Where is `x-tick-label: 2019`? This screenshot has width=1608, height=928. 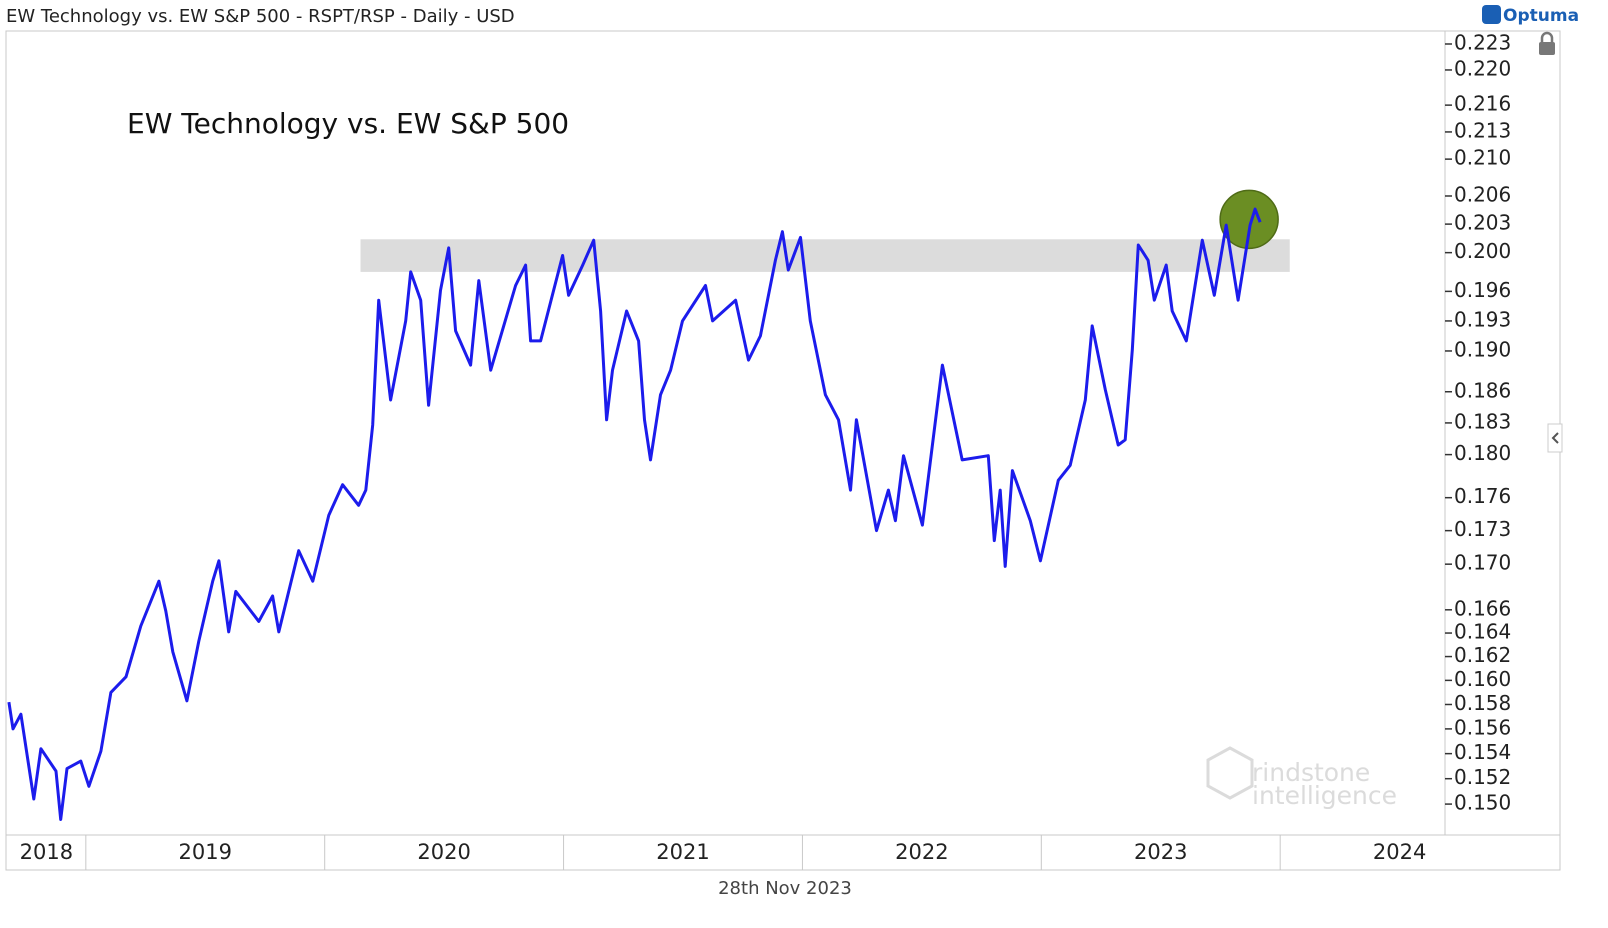 x-tick-label: 2019 is located at coordinates (205, 852).